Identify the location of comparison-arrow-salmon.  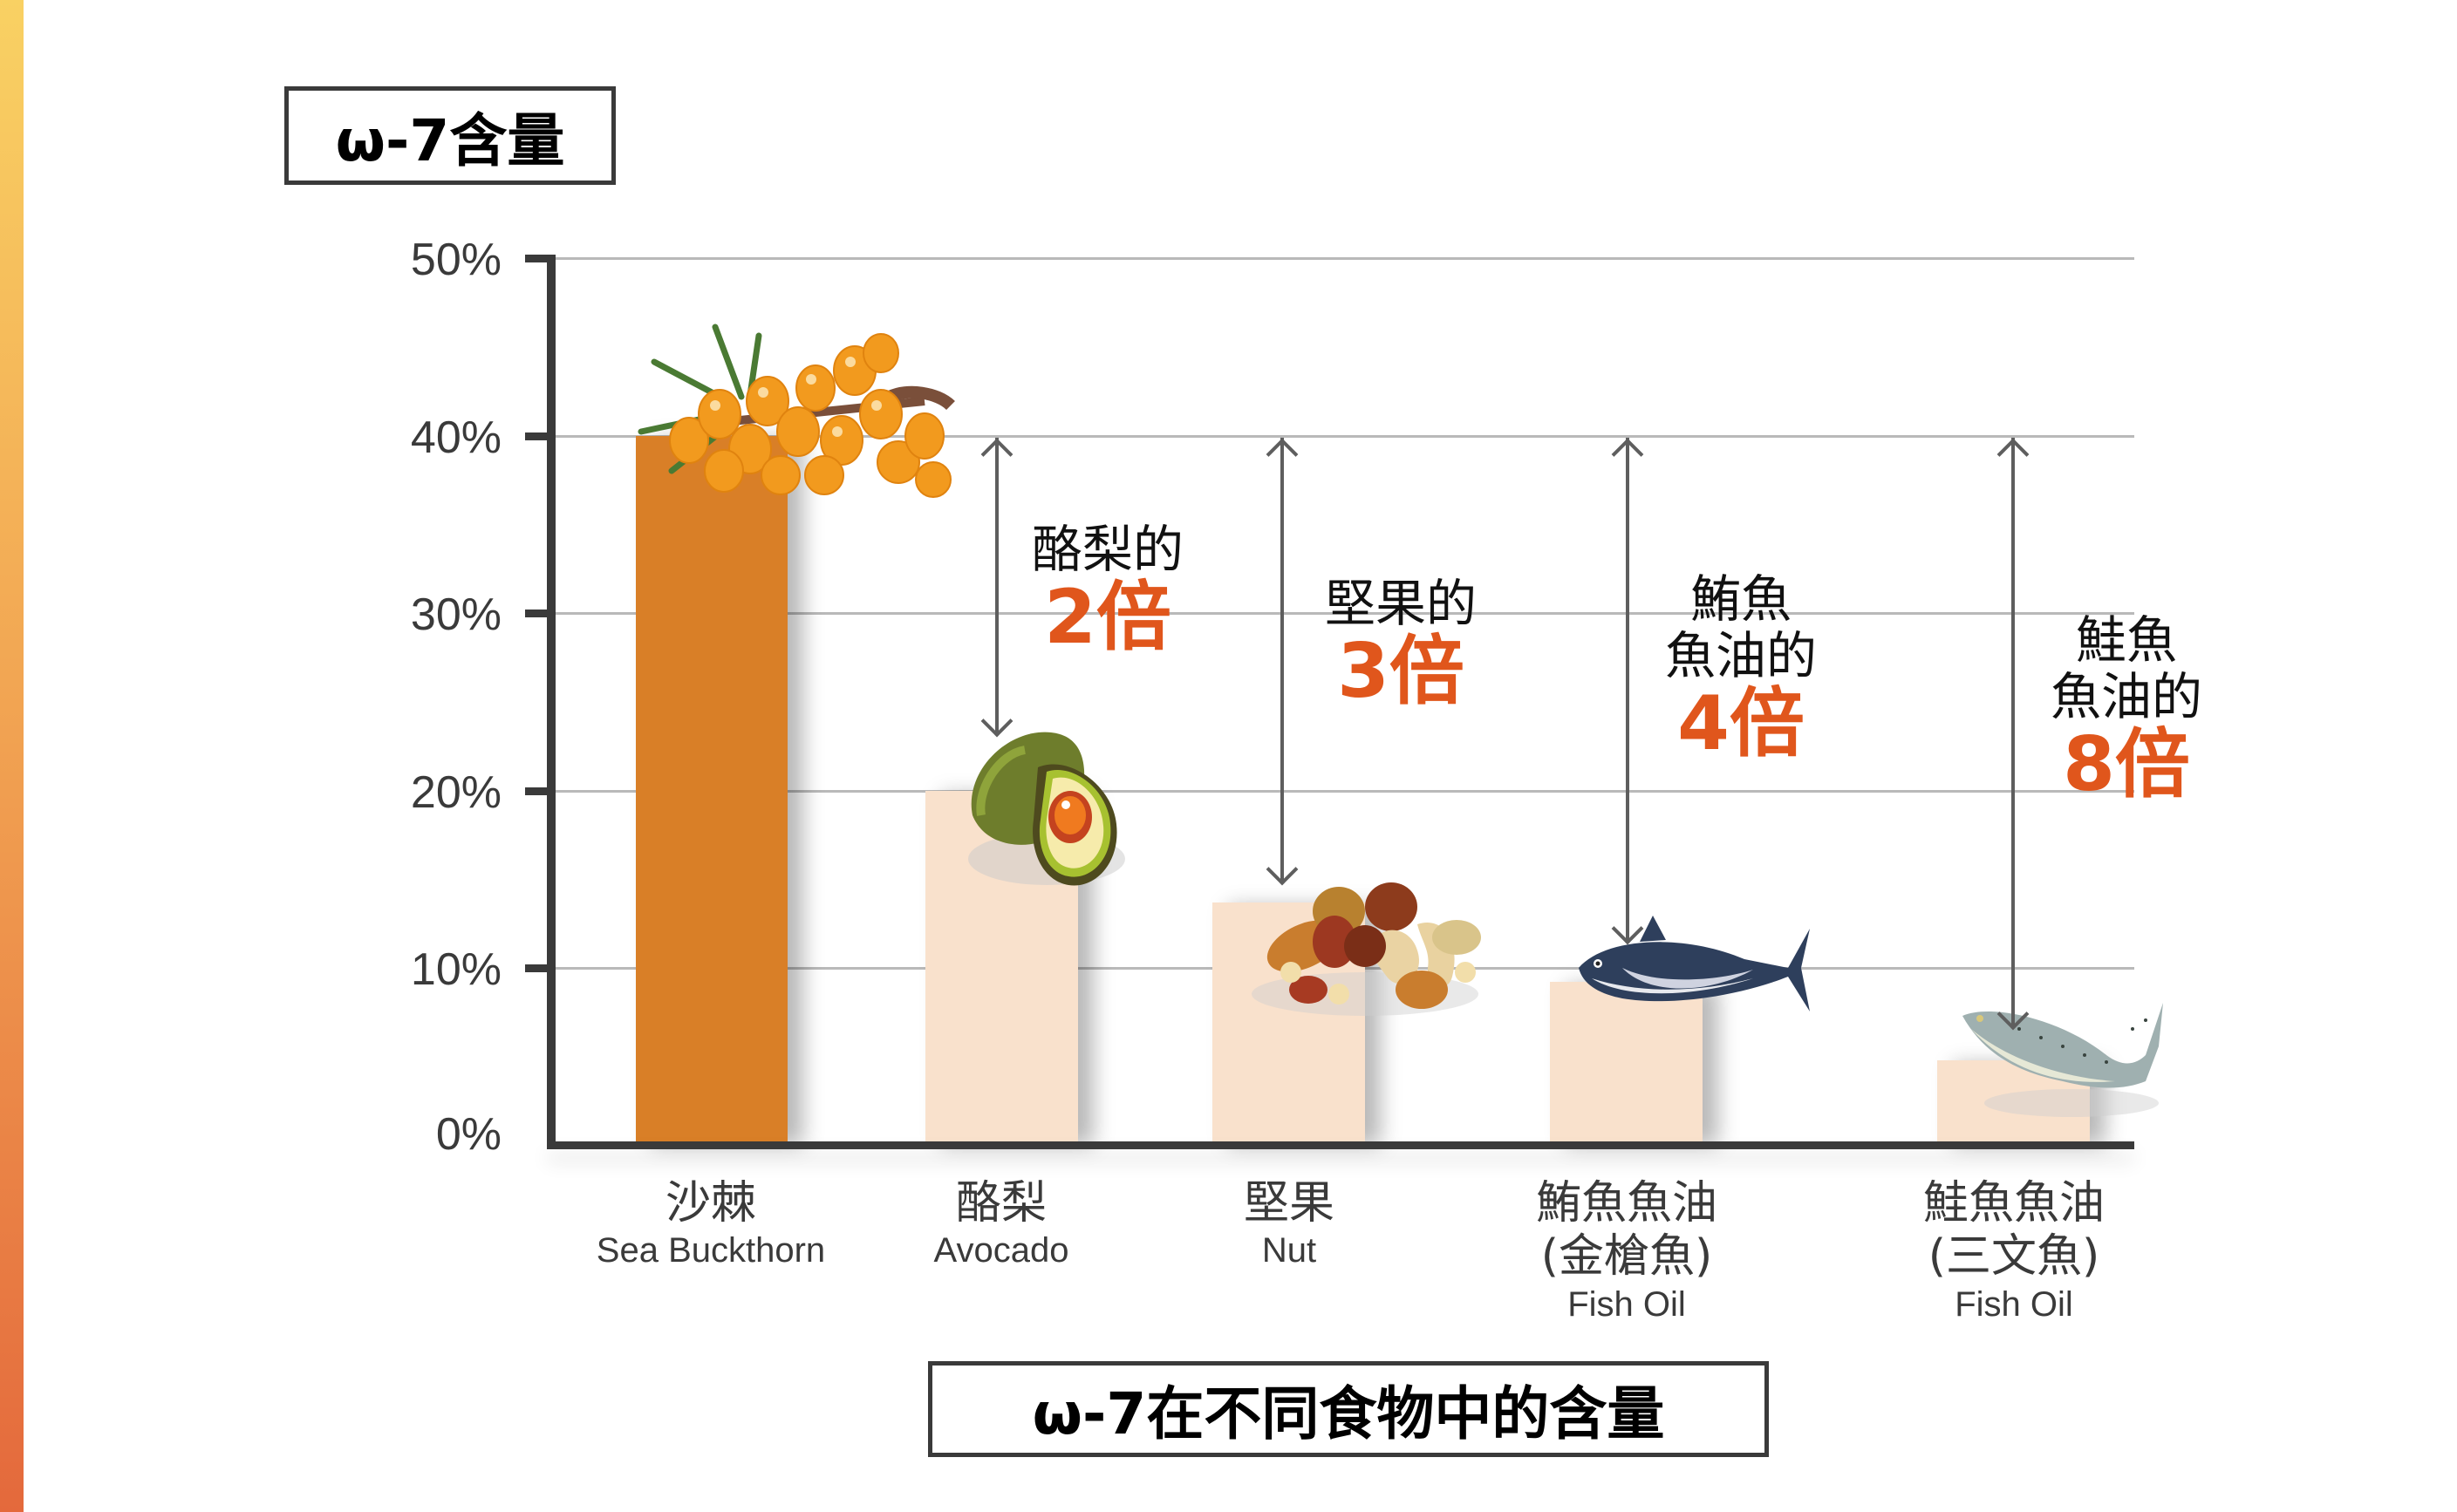
(2013, 732).